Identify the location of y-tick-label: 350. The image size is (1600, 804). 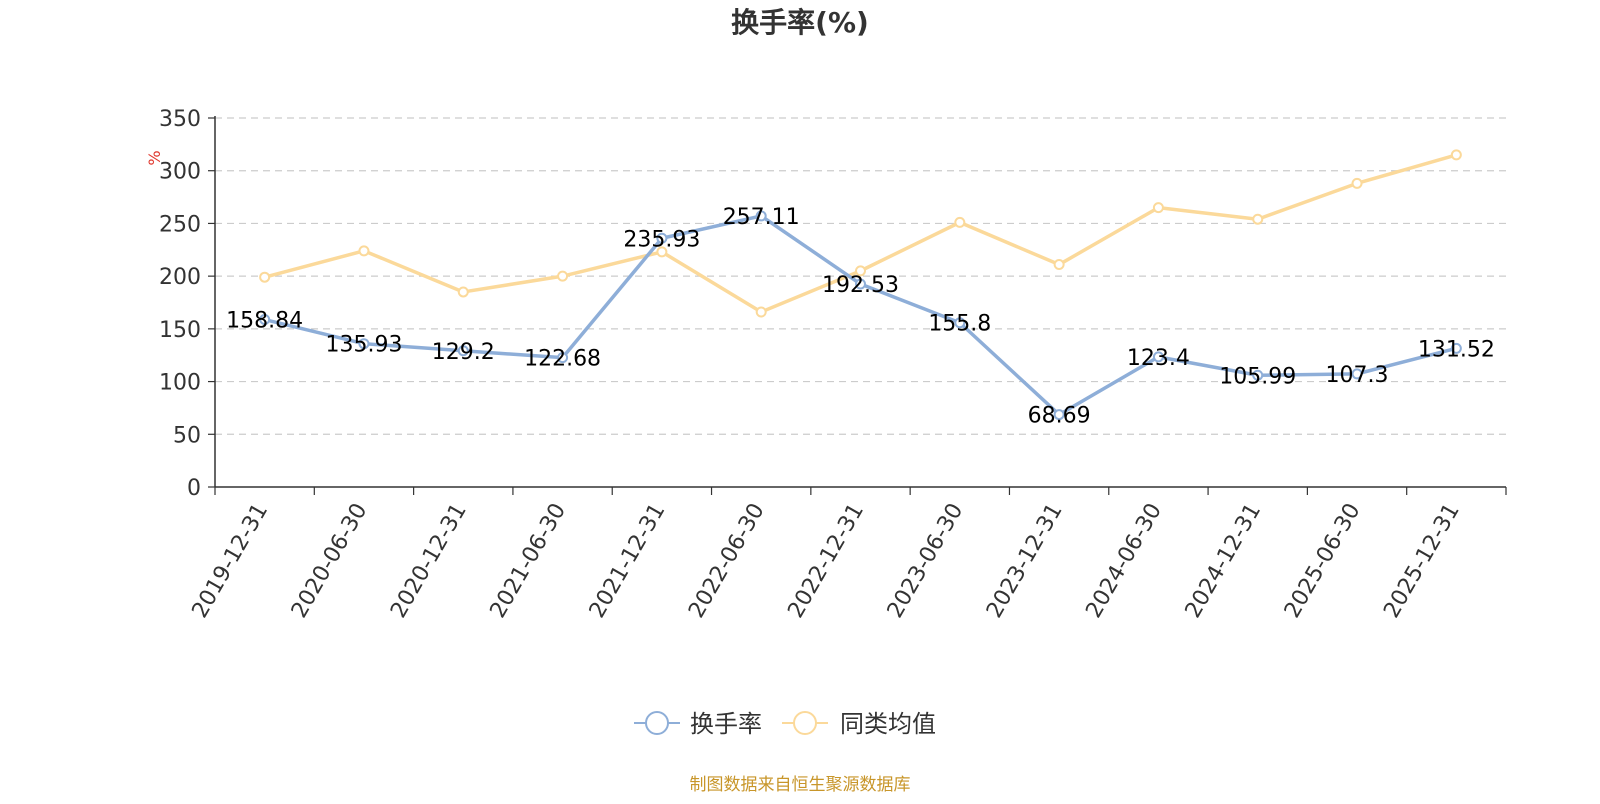
(180, 119).